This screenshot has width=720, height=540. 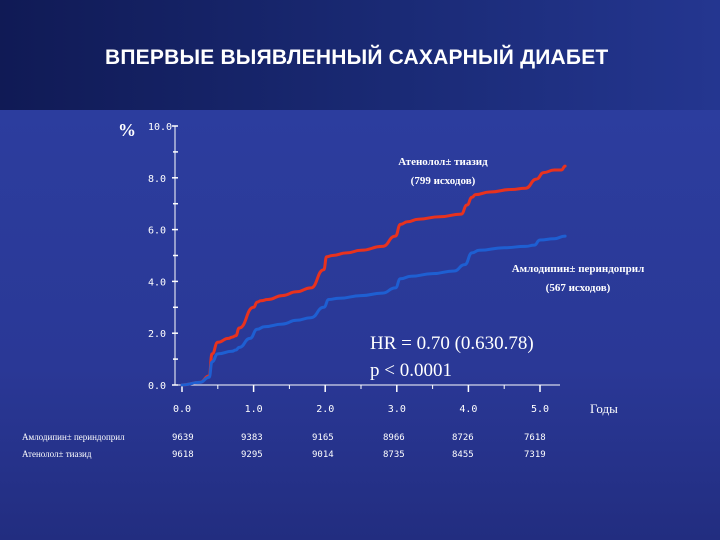 I want to click on x-tick-label: 4.0, so click(x=468, y=409).